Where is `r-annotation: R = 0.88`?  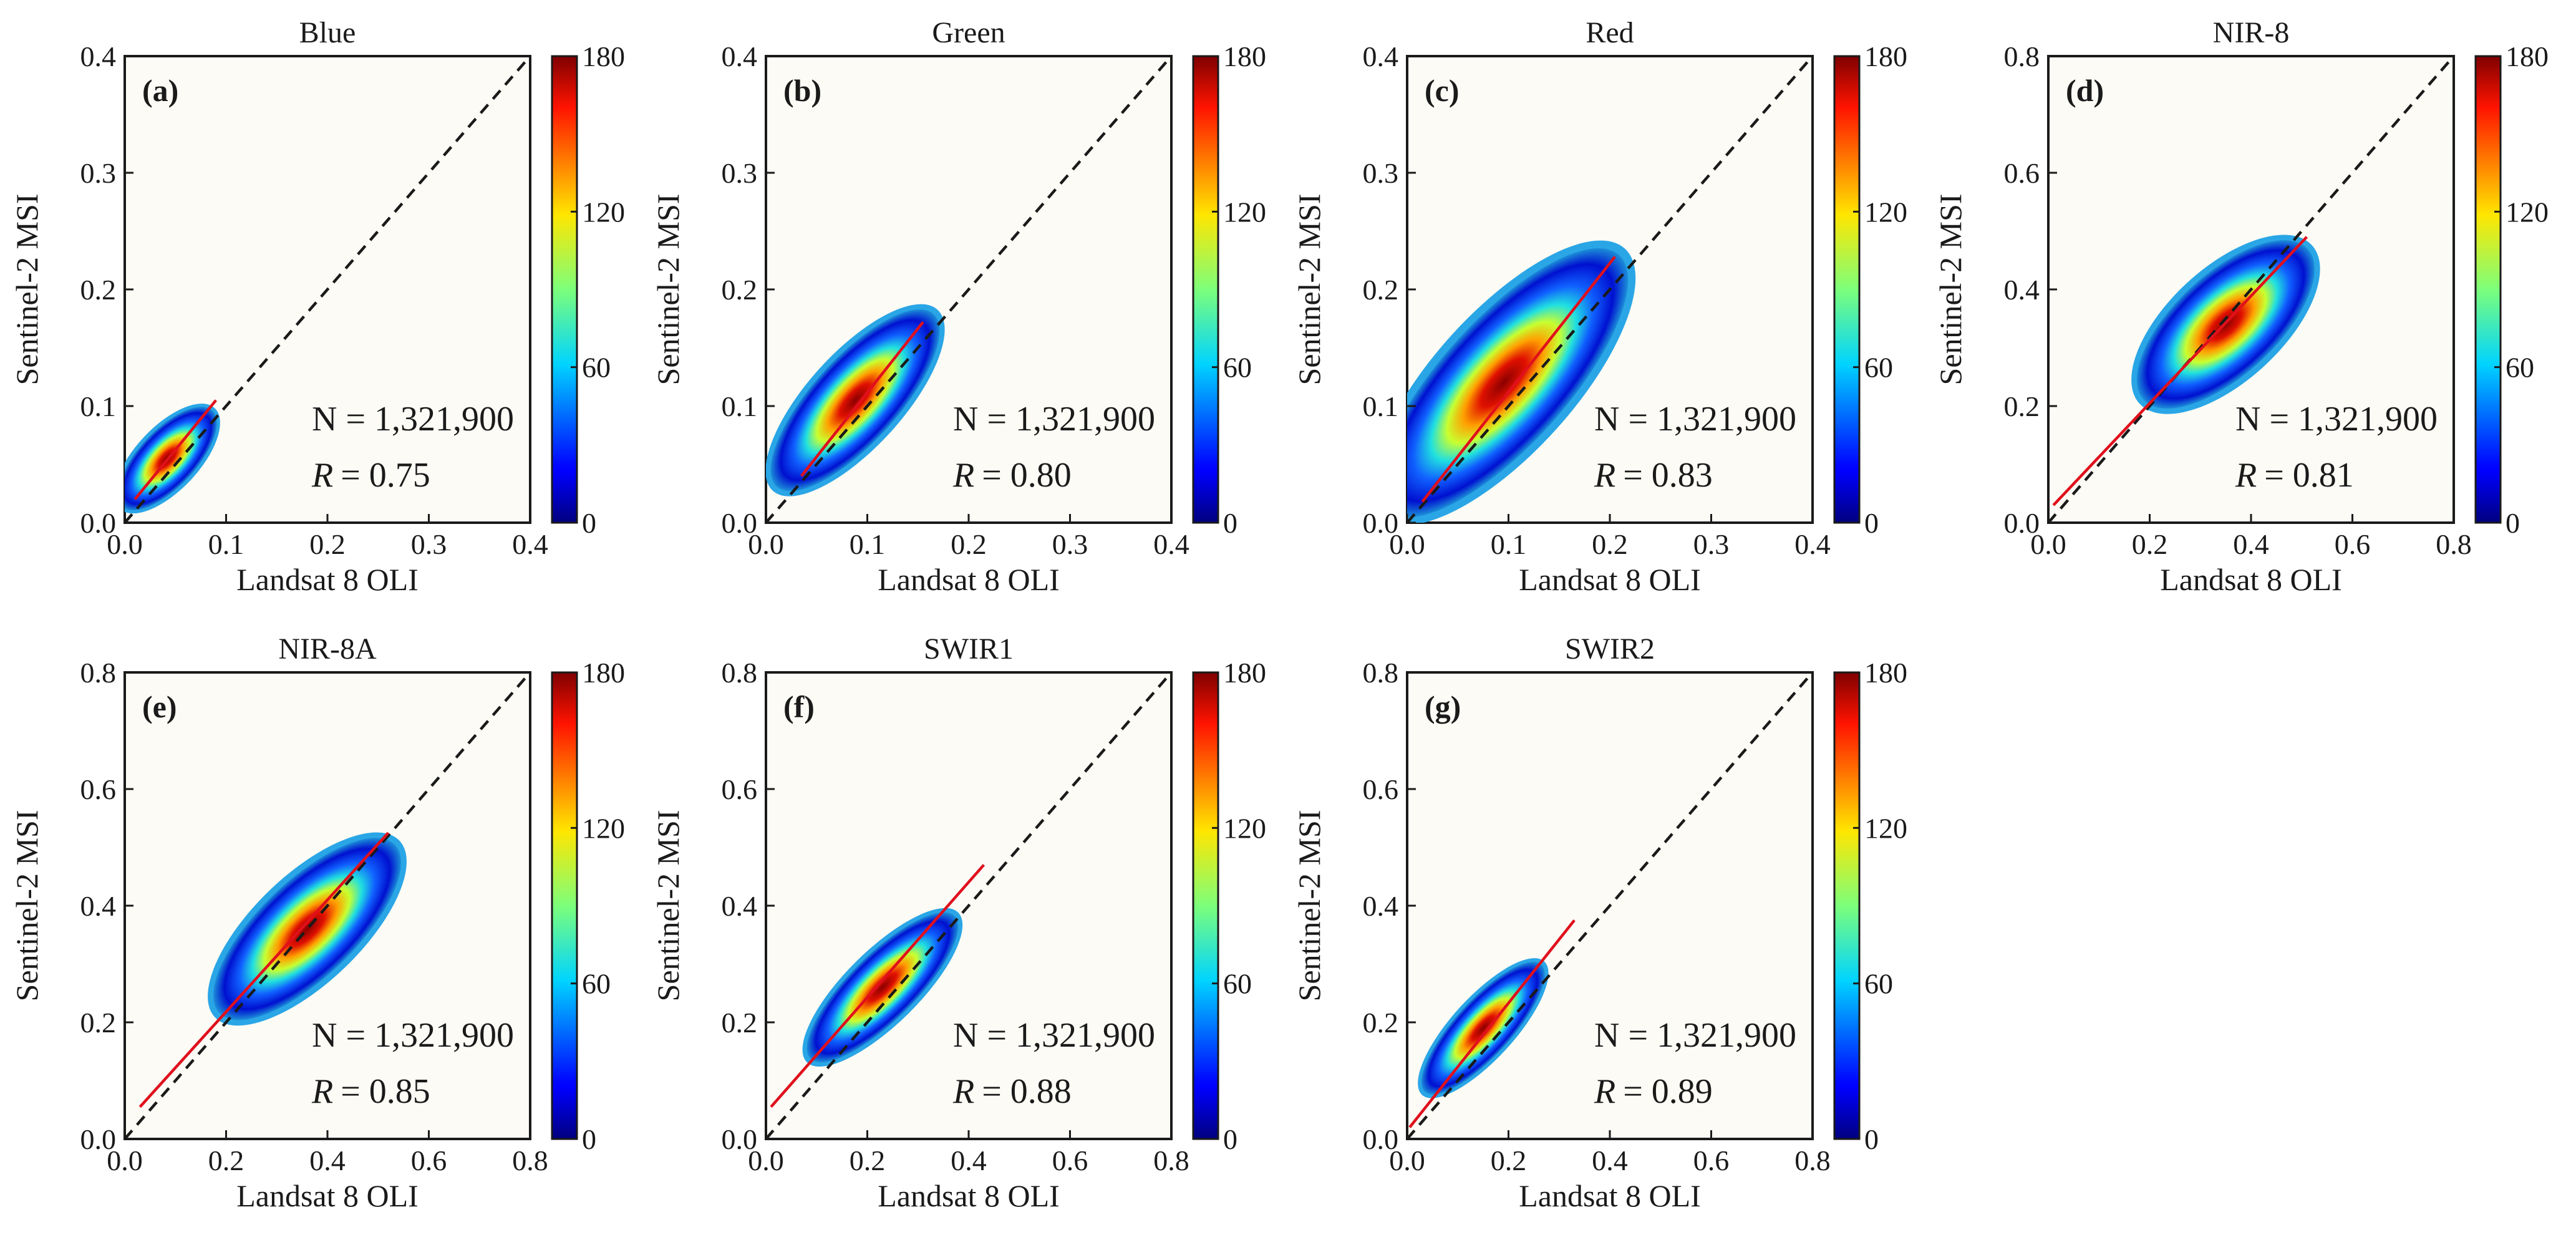
r-annotation: R = 0.88 is located at coordinates (1012, 1091).